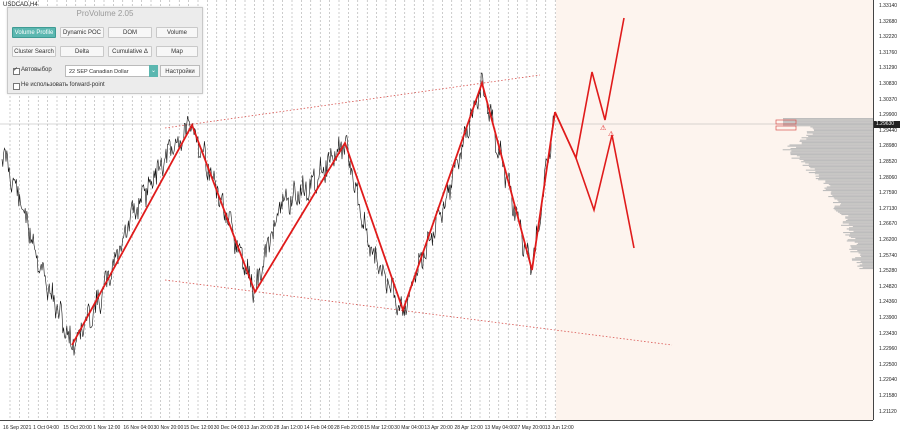 This screenshot has width=900, height=435. I want to click on cluster-search-button: Cluster Search, so click(34, 51).